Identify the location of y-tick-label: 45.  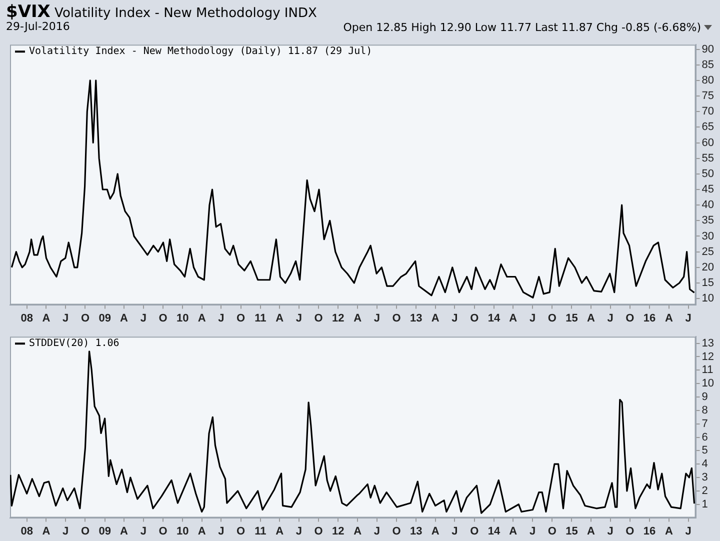
(708, 190).